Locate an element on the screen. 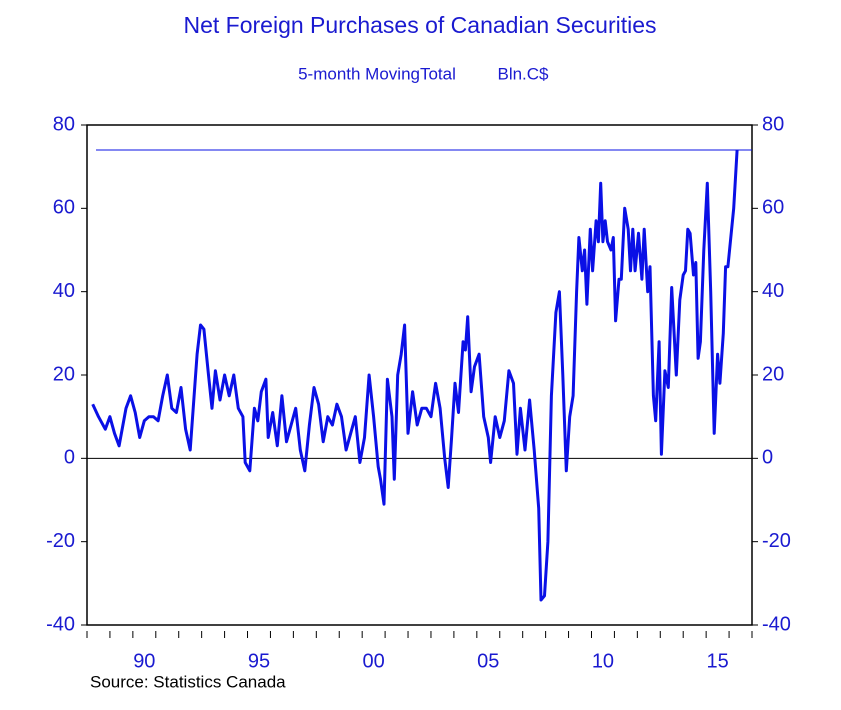  x-tick-label: 95 is located at coordinates (259, 661).